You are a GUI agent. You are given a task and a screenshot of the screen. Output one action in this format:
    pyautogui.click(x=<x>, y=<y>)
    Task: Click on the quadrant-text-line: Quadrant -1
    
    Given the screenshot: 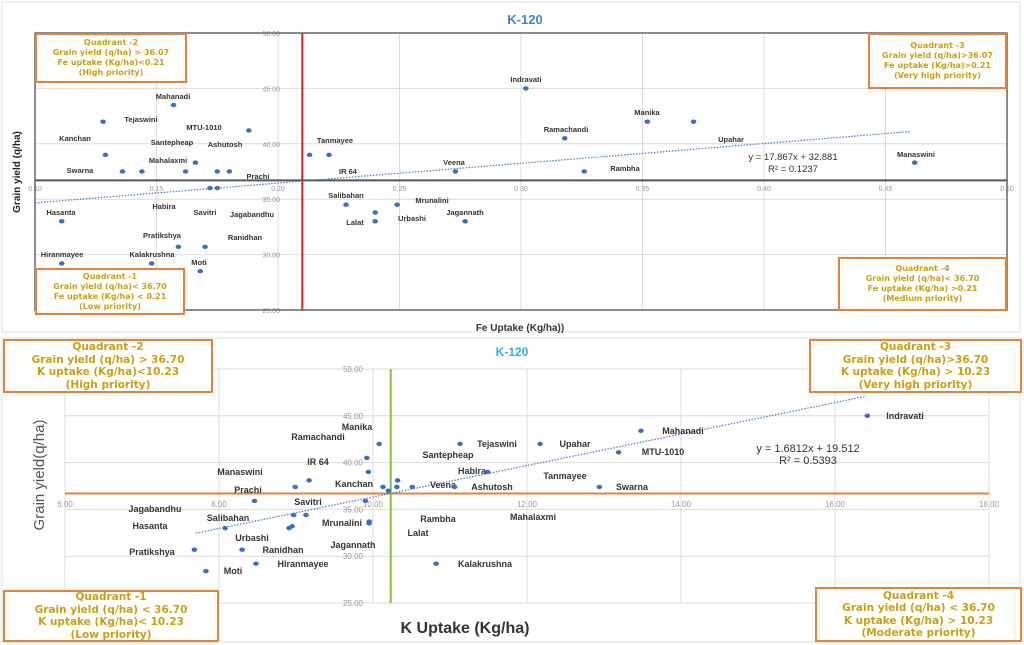 What is the action you would take?
    pyautogui.click(x=110, y=276)
    